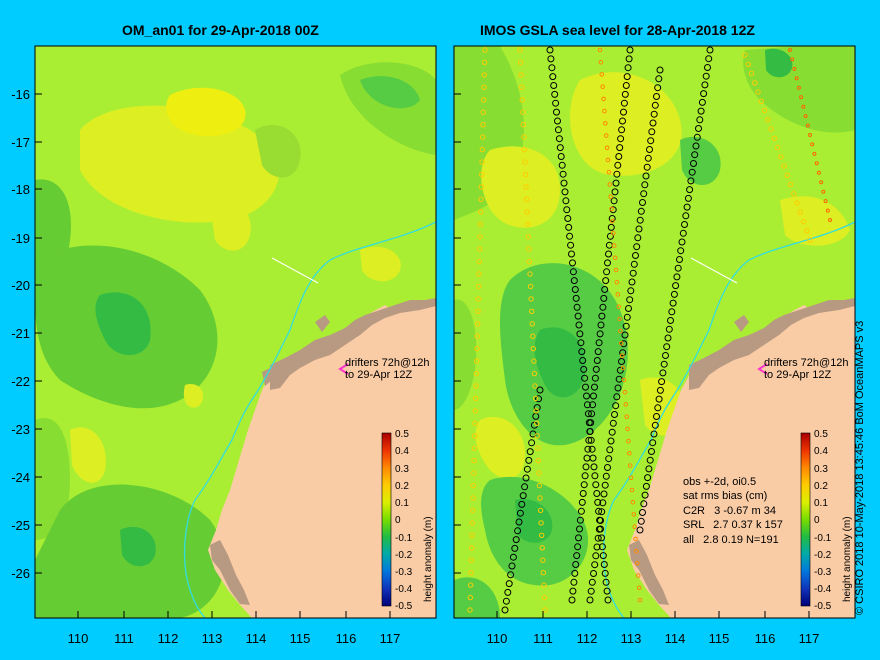 The height and width of the screenshot is (660, 880). What do you see at coordinates (428, 559) in the screenshot?
I see `left-colorbar-title: height anomaly (m)` at bounding box center [428, 559].